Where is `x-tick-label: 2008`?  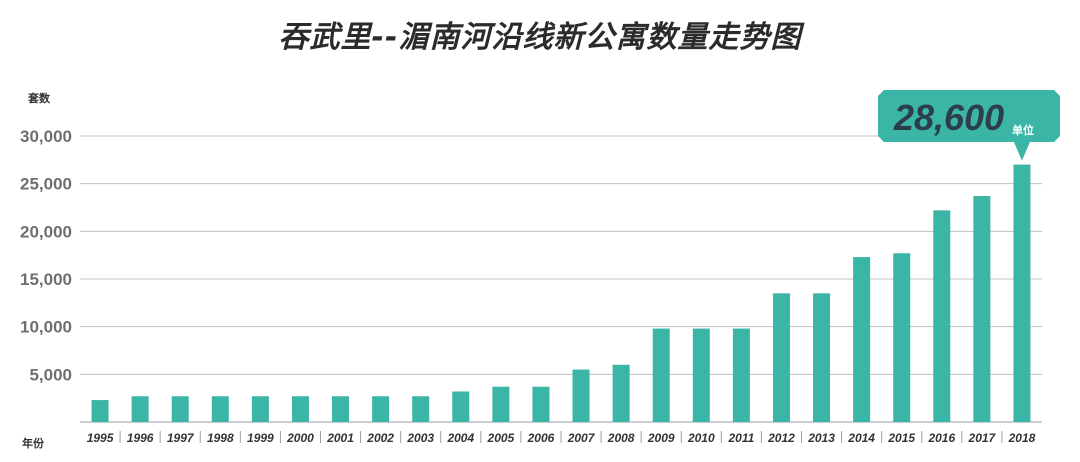
x-tick-label: 2008 is located at coordinates (621, 438).